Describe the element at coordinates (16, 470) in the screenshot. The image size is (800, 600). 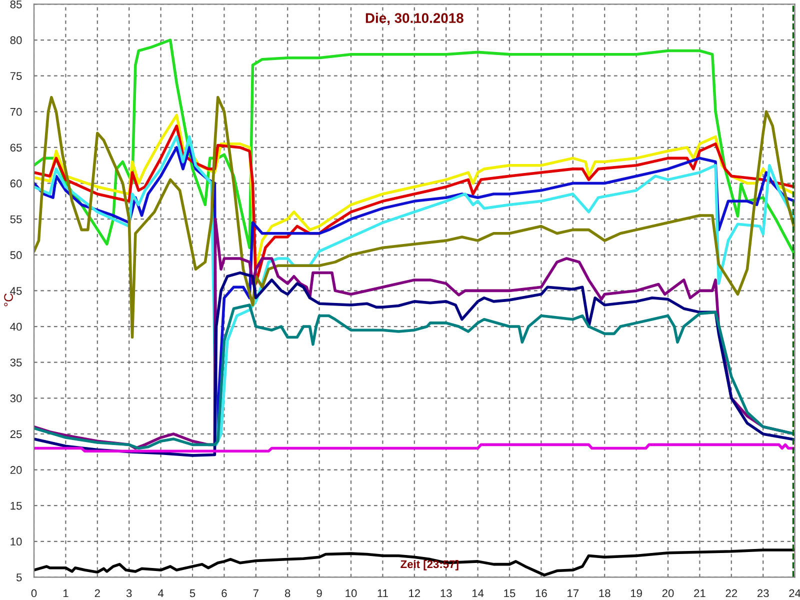
I see `y-tick-label: 20` at that location.